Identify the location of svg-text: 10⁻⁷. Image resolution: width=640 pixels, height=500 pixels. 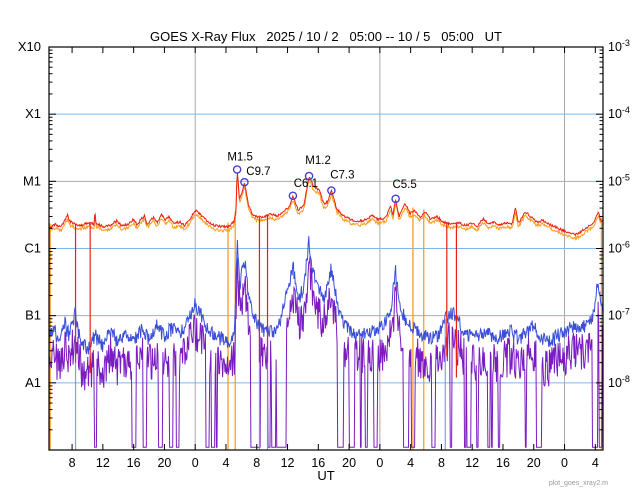
(619, 315).